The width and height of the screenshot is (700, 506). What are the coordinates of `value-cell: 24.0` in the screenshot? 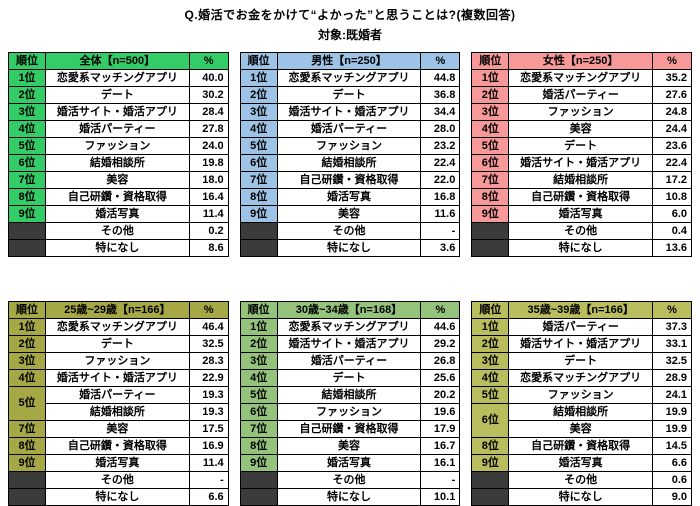 It's located at (208, 146).